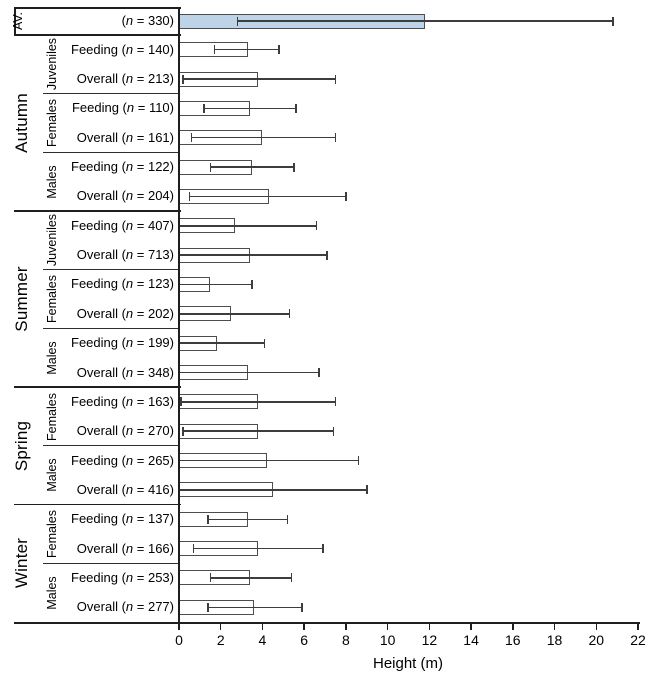  I want to click on bar-label: Feeding (n = 199), so click(122, 343).